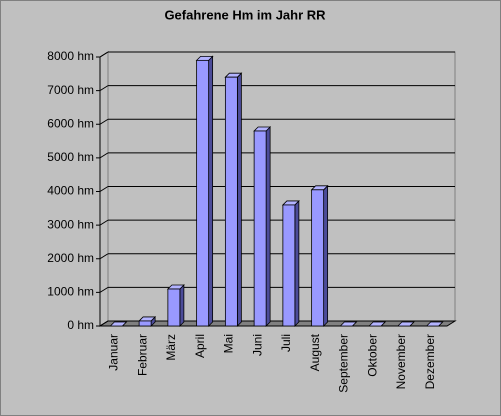 This screenshot has width=501, height=416. Describe the element at coordinates (372, 355) in the screenshot. I see `x-tick-label: Oktober` at that location.